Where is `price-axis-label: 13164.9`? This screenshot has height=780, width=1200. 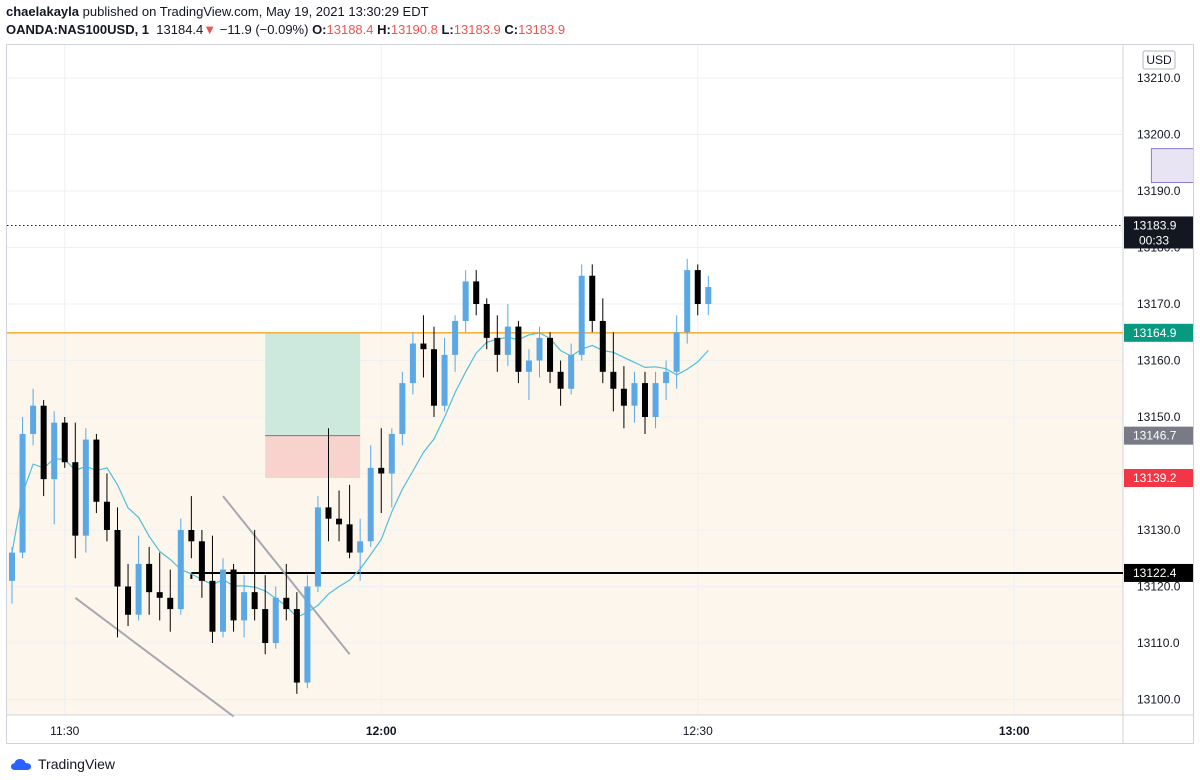
price-axis-label: 13164.9 is located at coordinates (1155, 333).